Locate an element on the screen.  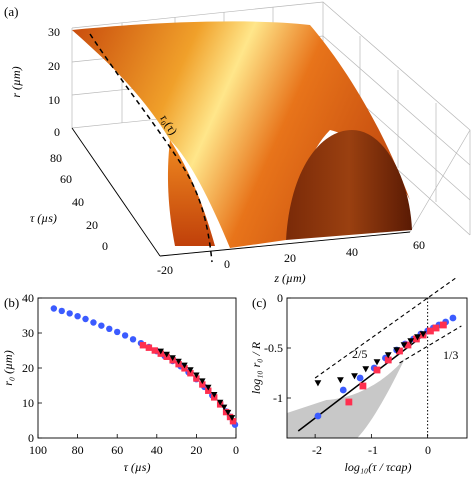
c-xtick-m2: -2 is located at coordinates (317, 450).